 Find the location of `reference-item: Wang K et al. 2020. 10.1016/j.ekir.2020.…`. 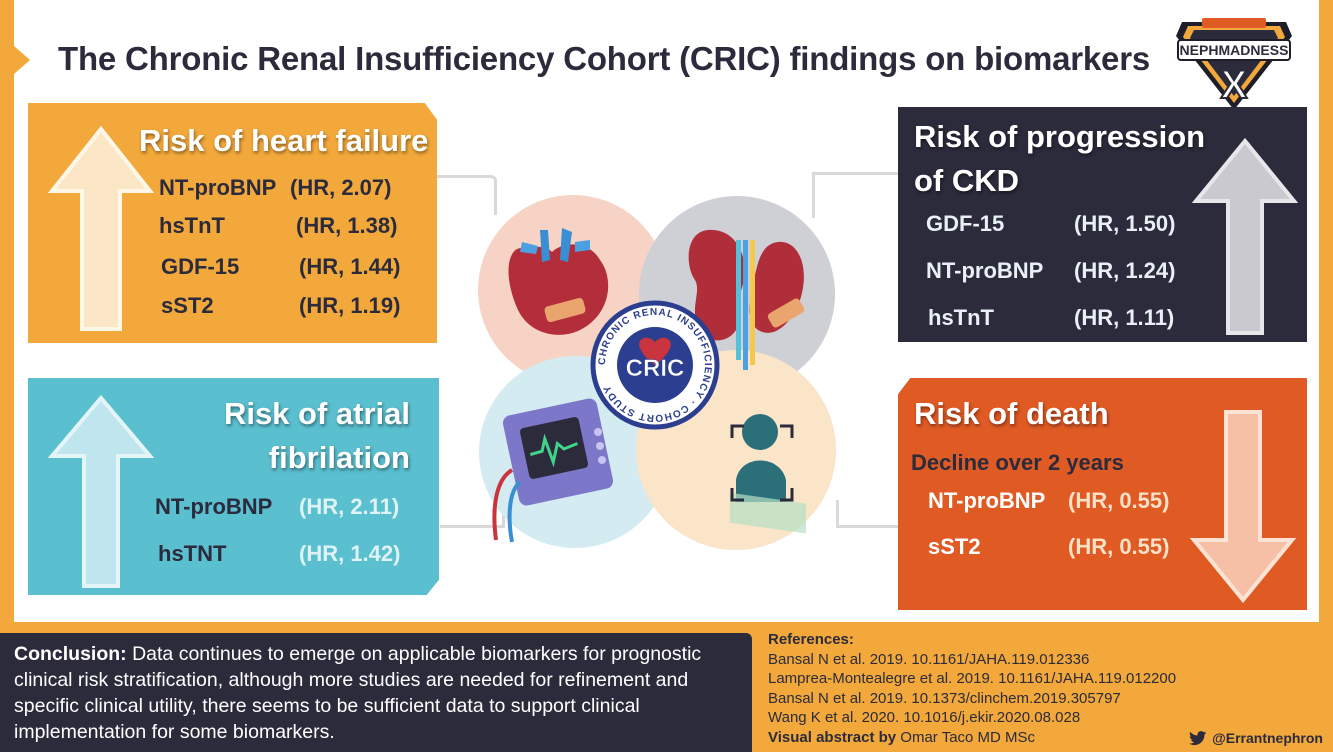

reference-item: Wang K et al. 2020. 10.1016/j.ekir.2020.… is located at coordinates (924, 717).